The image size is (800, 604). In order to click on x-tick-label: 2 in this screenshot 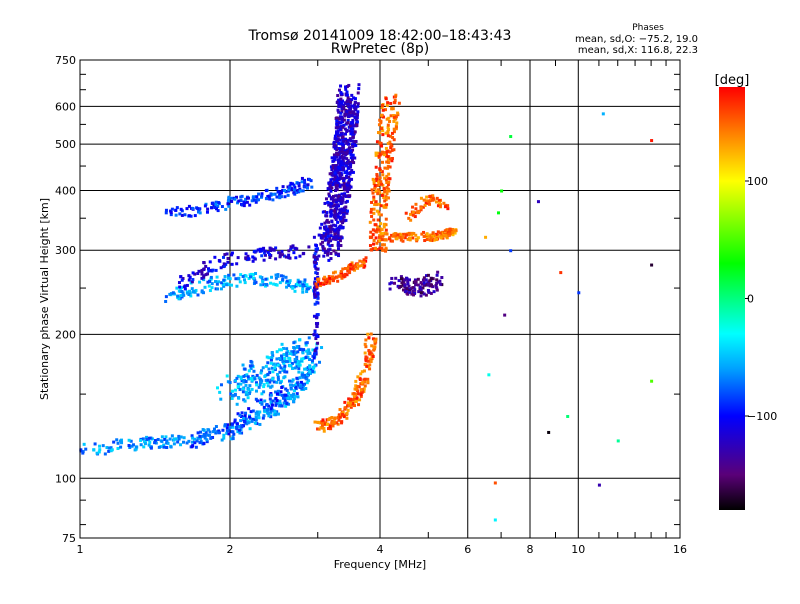, I will do `click(230, 549)`.